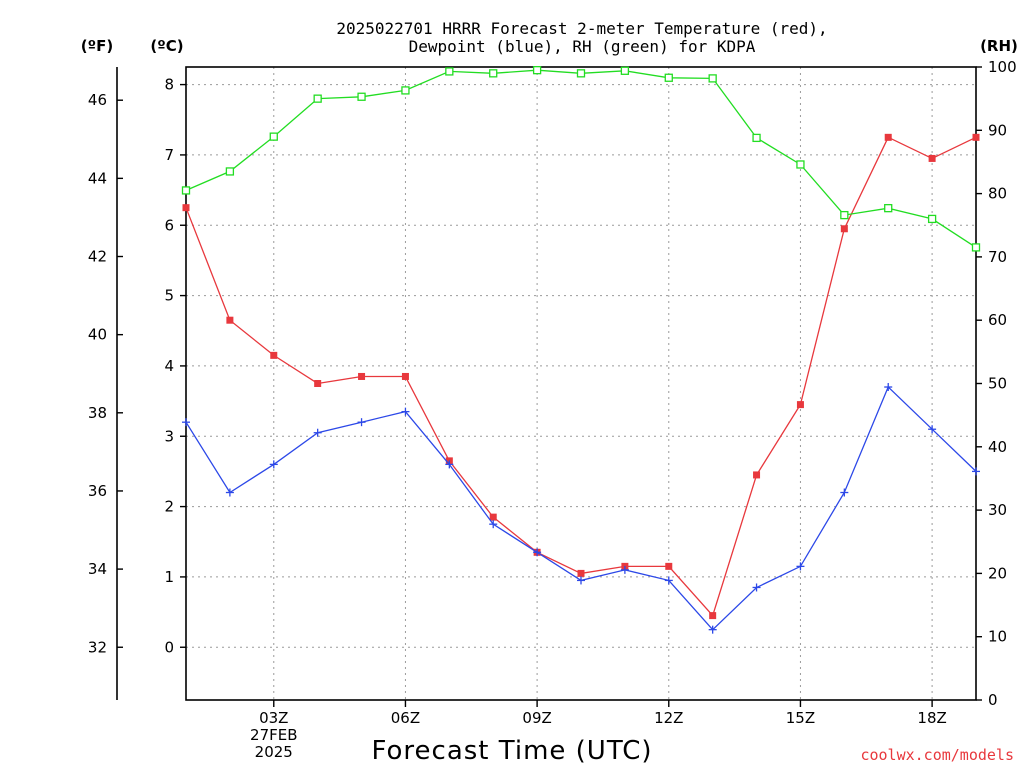 This screenshot has height=768, width=1024. What do you see at coordinates (169, 366) in the screenshot?
I see `celsius-tick-label: 4` at bounding box center [169, 366].